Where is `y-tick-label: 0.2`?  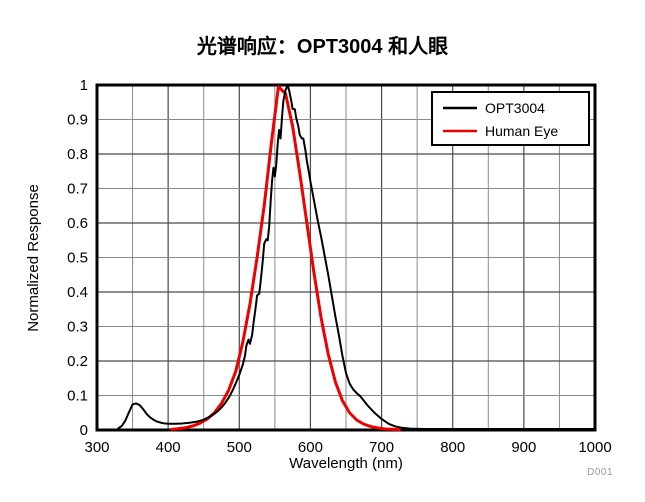
y-tick-label: 0.2 is located at coordinates (77, 361).